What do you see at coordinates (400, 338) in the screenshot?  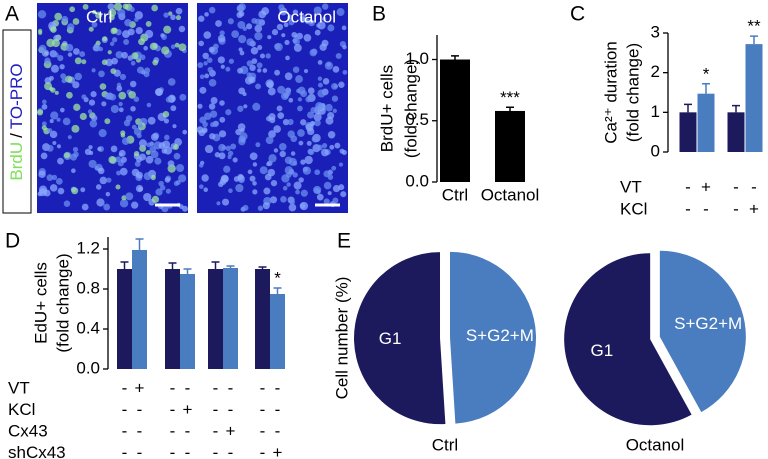 I see `pie-slice` at bounding box center [400, 338].